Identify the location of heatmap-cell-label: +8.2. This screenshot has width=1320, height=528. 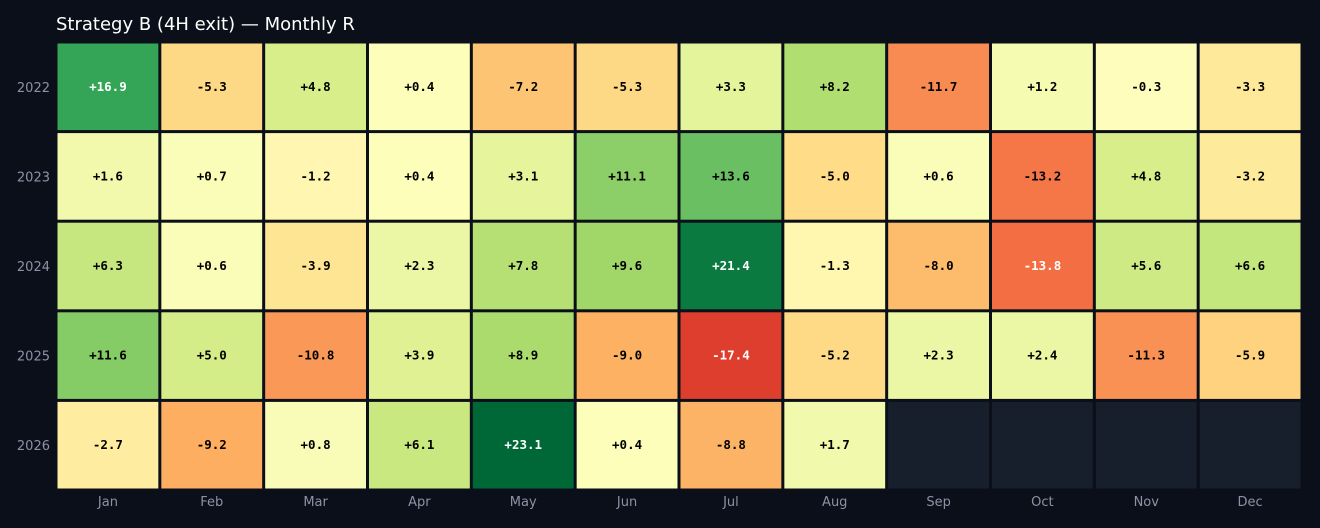
(835, 86).